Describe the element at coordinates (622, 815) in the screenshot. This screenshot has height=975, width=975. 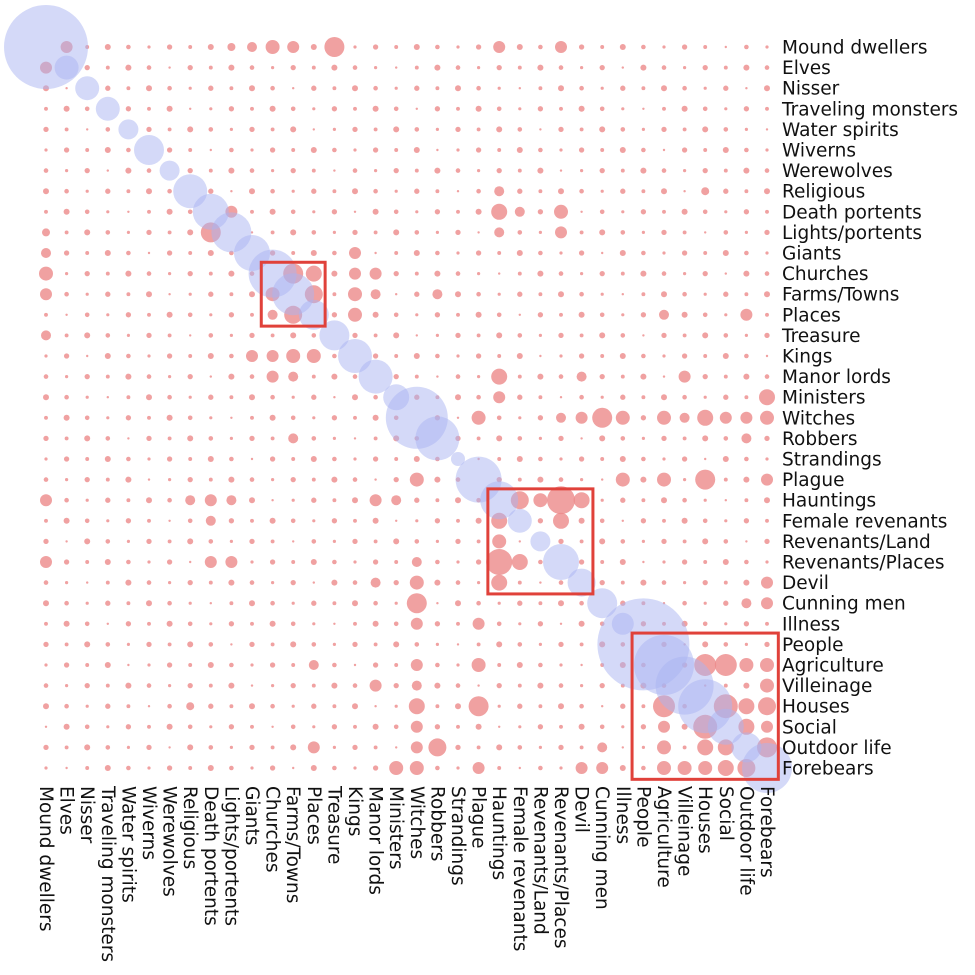
I see `column-label: Illness` at that location.